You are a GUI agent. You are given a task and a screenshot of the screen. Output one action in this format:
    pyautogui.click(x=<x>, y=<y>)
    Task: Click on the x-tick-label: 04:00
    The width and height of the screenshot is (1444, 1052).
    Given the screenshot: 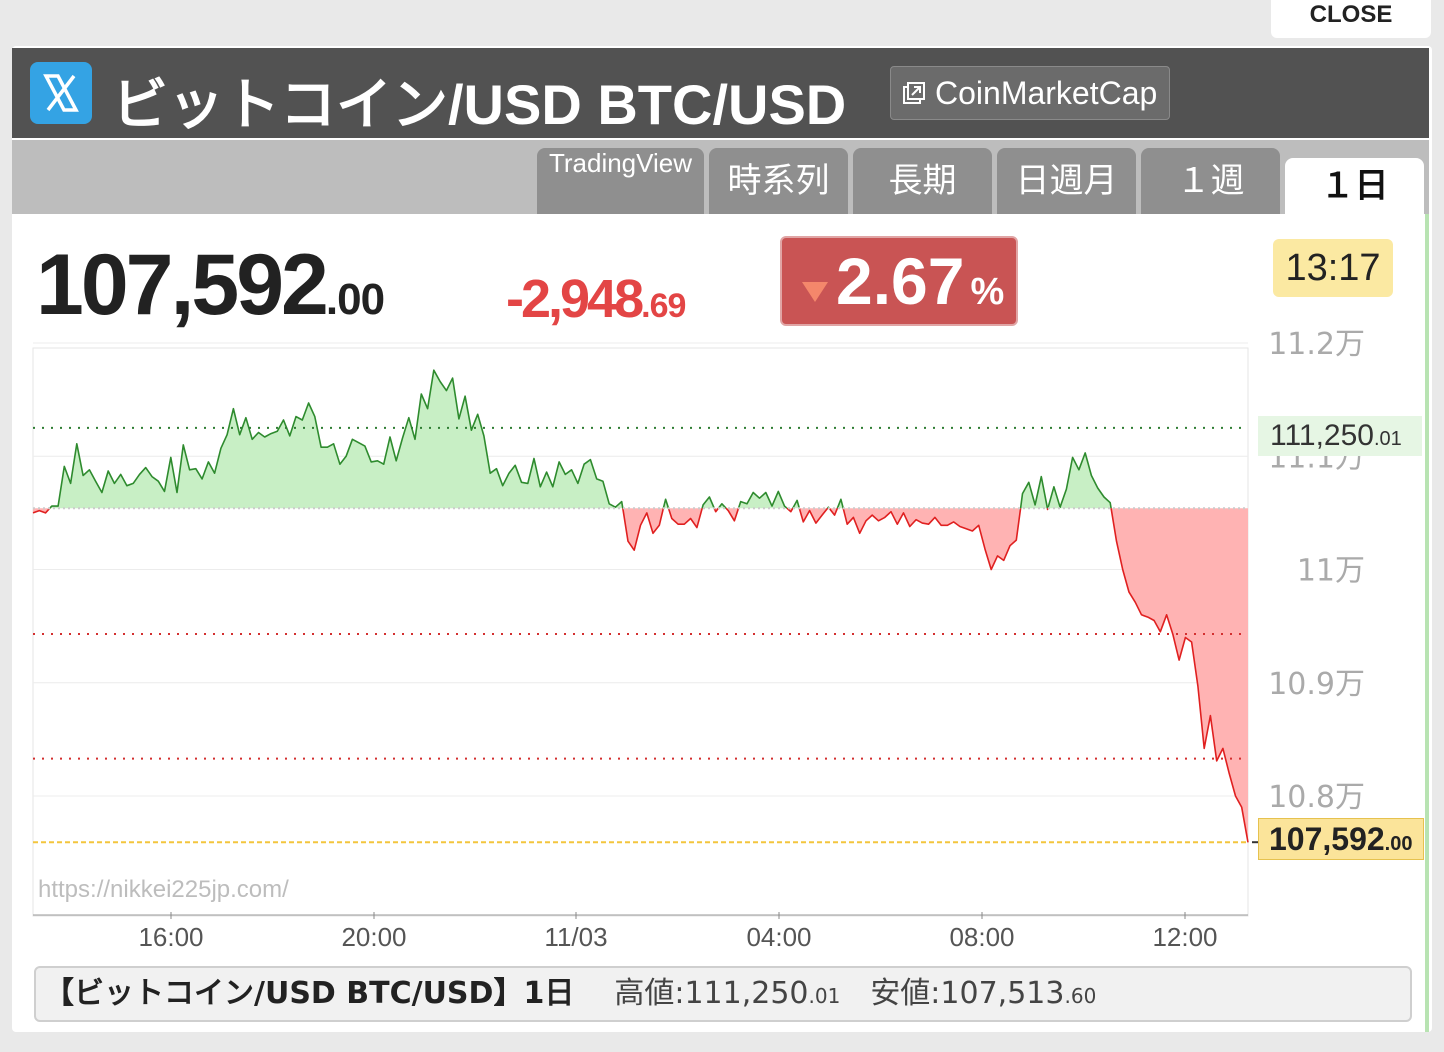 What is the action you would take?
    pyautogui.click(x=778, y=937)
    